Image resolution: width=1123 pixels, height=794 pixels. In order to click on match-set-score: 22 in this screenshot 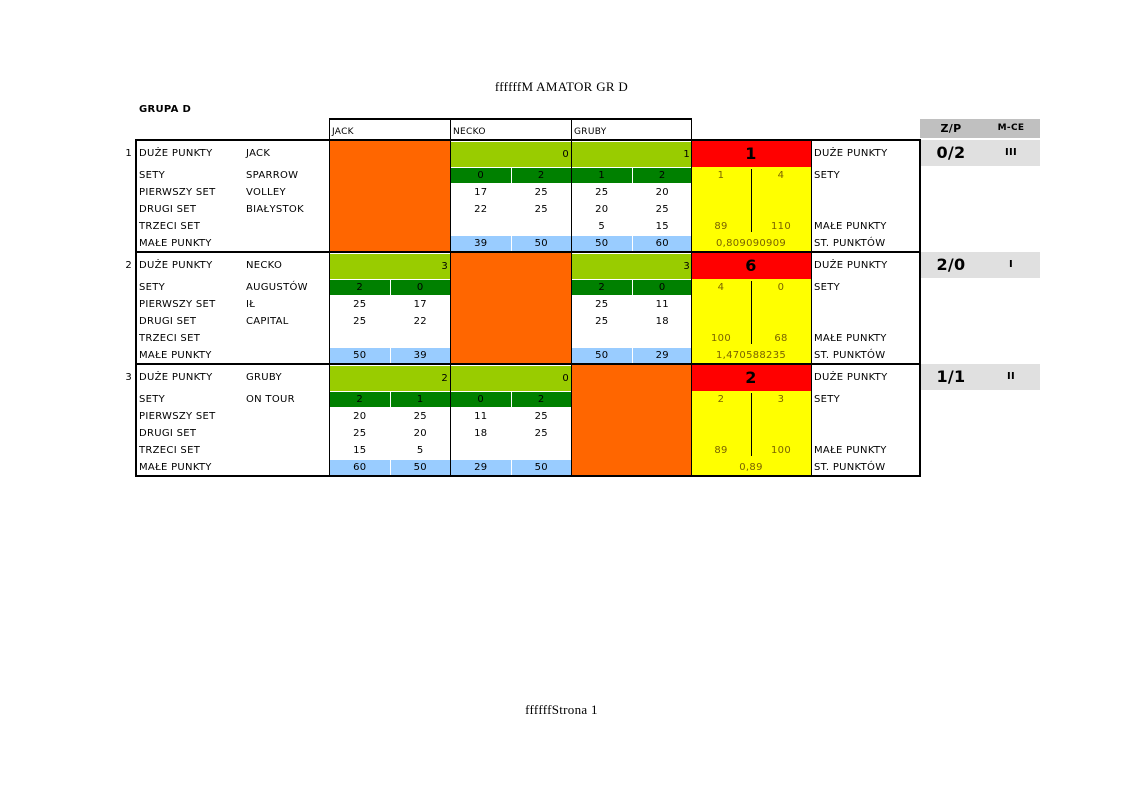, I will do `click(481, 209)`.